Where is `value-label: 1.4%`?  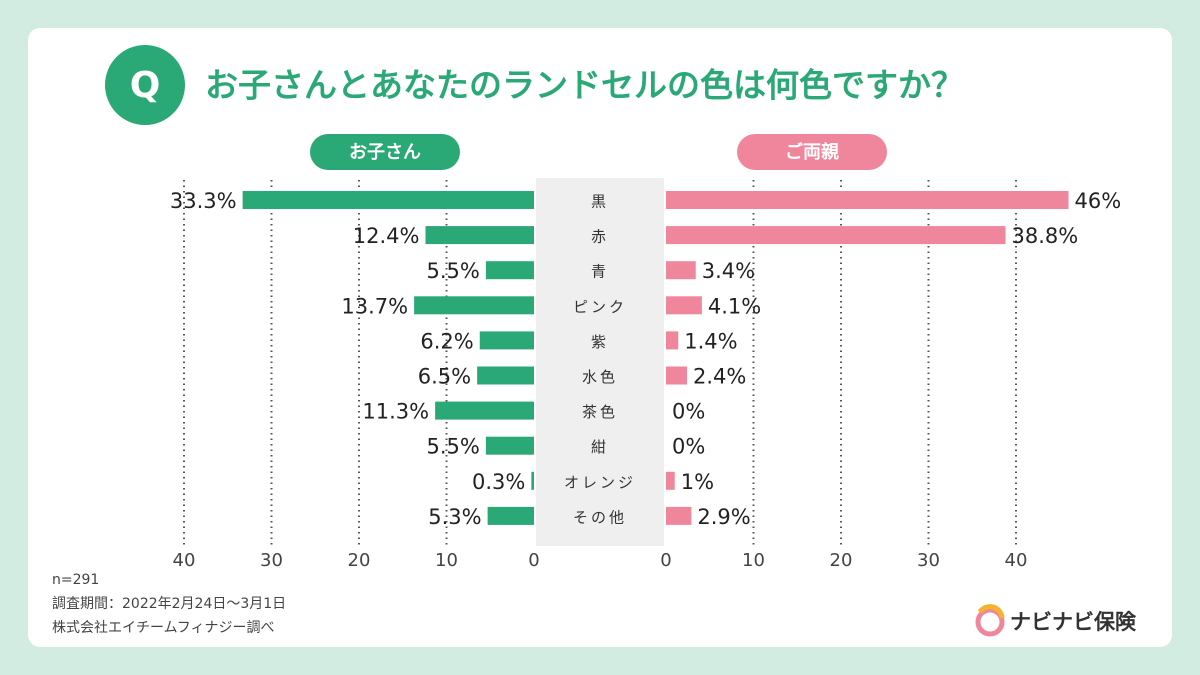
value-label: 1.4% is located at coordinates (710, 341).